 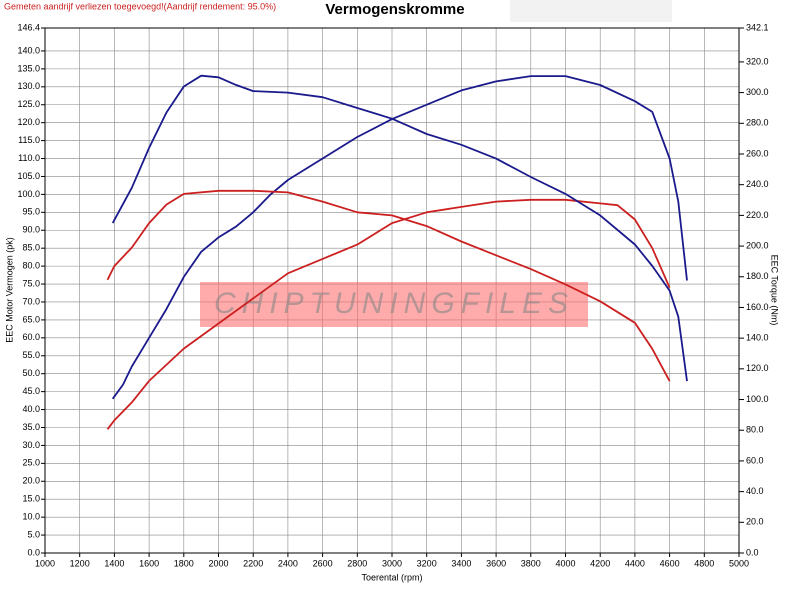 I want to click on x-tick-label: 2000, so click(x=218, y=563).